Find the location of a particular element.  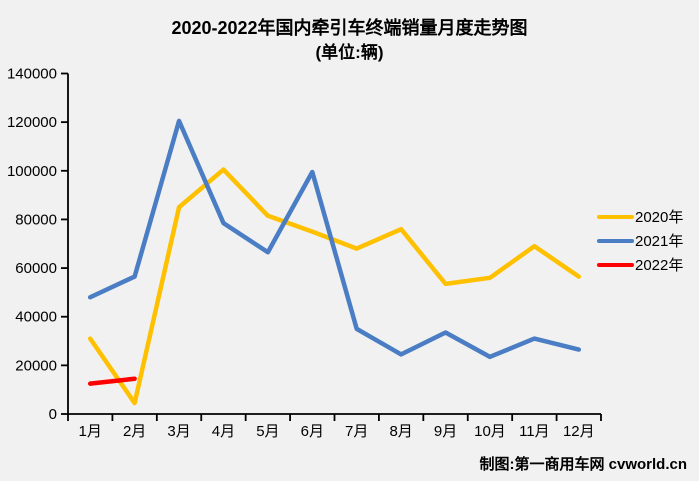

legend-swatch-2020 is located at coordinates (615, 216).